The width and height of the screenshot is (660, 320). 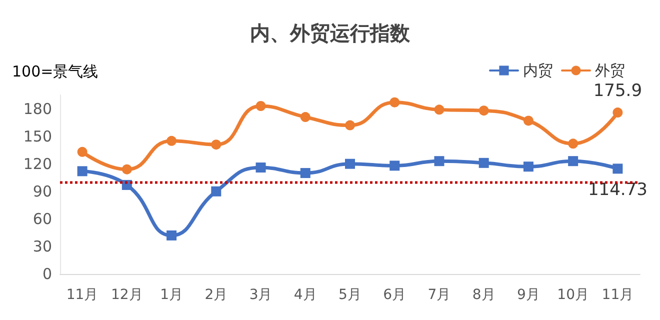 I want to click on legend-label: 内贸, so click(x=538, y=71).